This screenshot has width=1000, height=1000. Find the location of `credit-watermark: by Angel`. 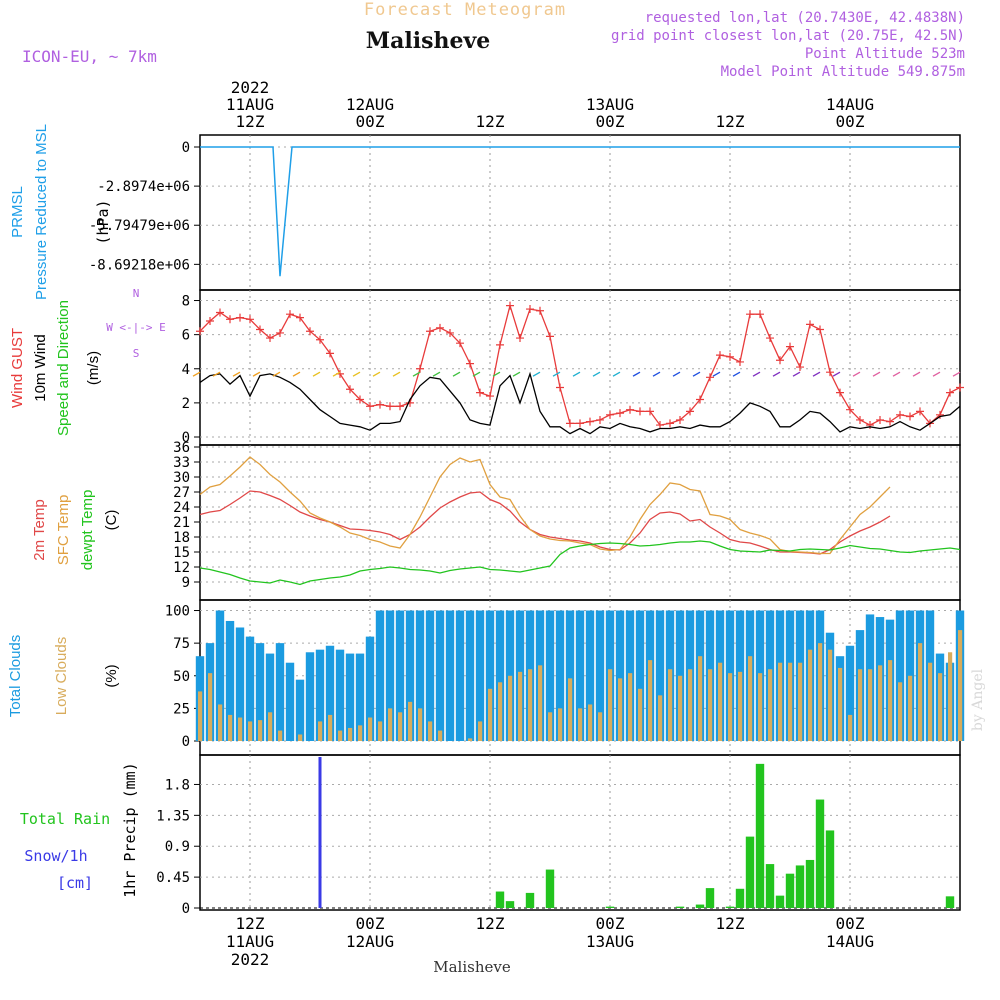

credit-watermark: by Angel is located at coordinates (978, 699).